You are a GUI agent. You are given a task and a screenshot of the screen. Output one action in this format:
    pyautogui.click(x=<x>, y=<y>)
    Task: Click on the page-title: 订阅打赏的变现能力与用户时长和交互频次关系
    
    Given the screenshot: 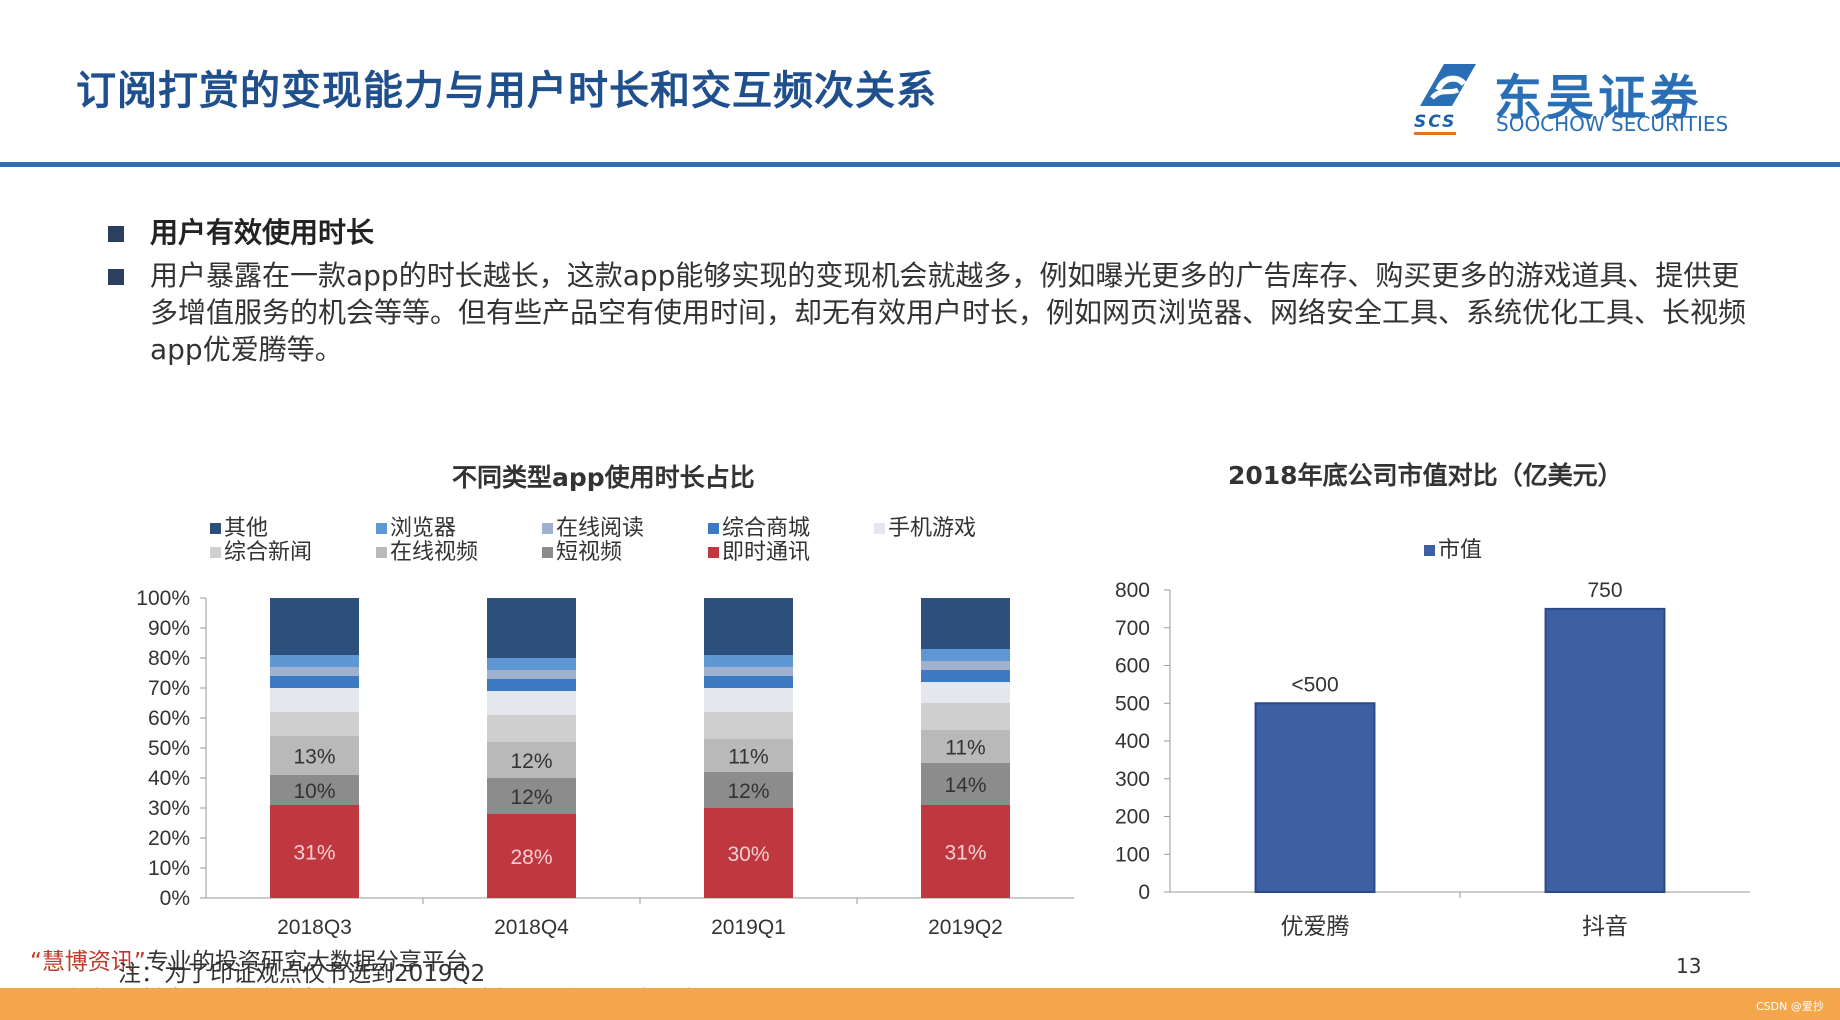 What is the action you would take?
    pyautogui.click(x=506, y=91)
    